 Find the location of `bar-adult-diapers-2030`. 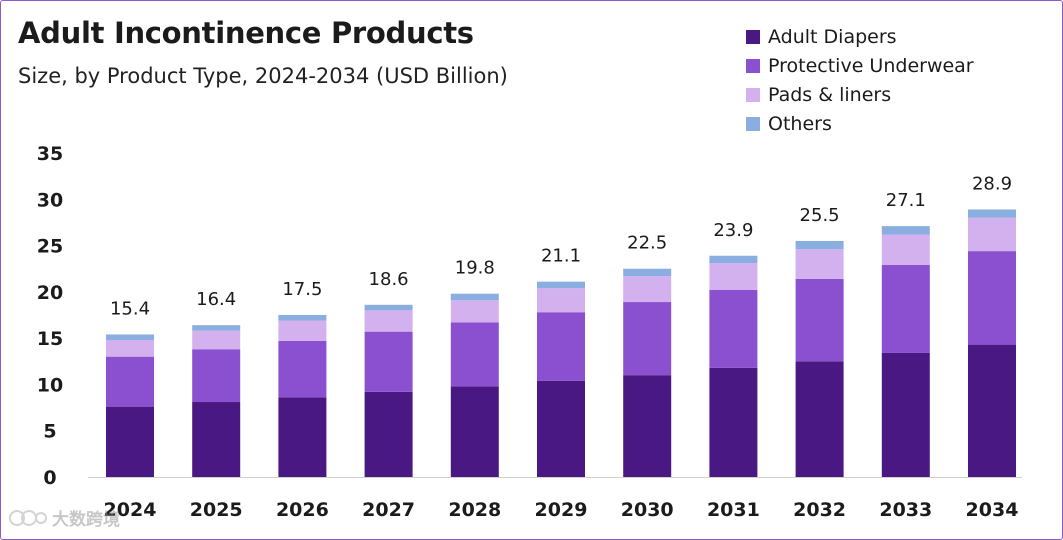

bar-adult-diapers-2030 is located at coordinates (647, 426).